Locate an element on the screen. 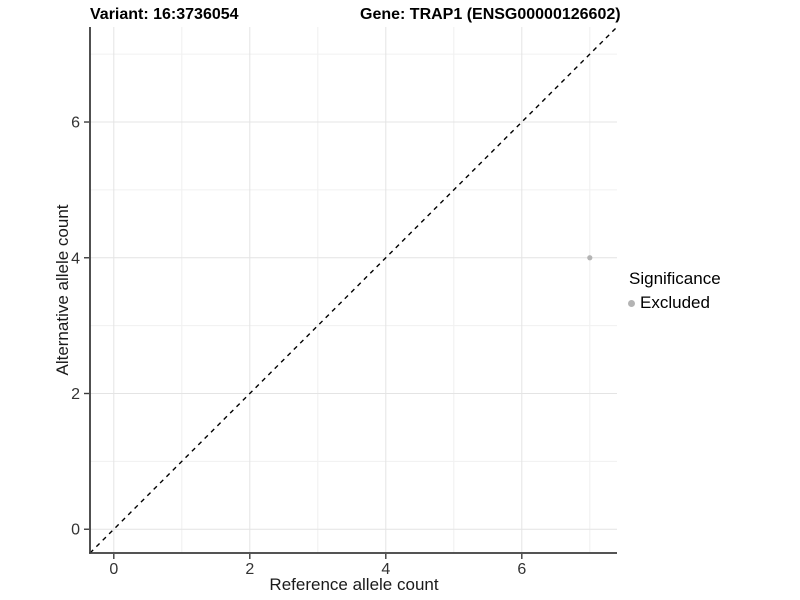  legend-item-label: Excluded is located at coordinates (675, 302).